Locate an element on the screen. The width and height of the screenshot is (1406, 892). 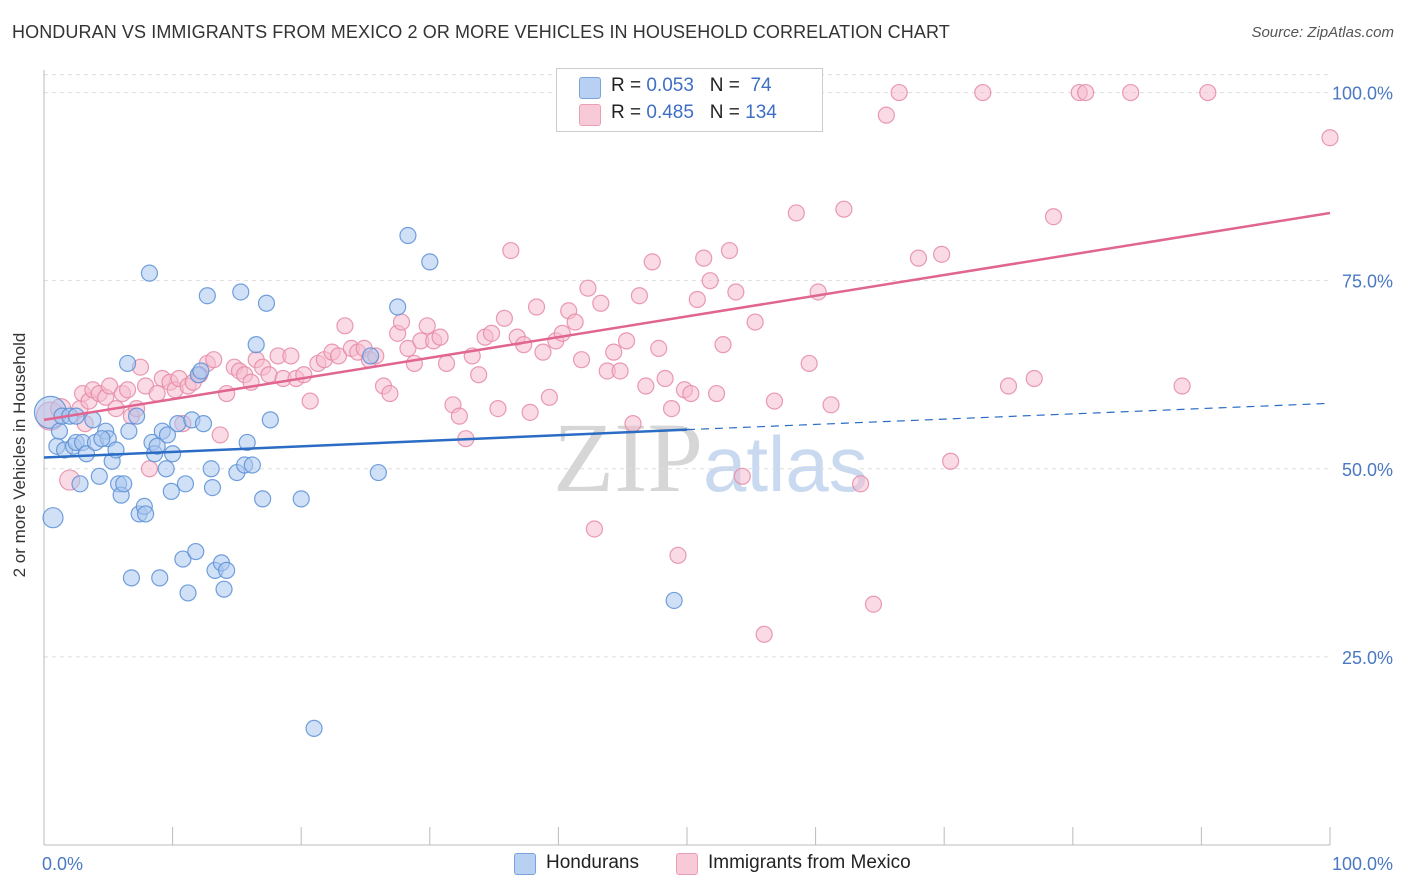
y-tick-label: 75.0% is located at coordinates (1367, 282).